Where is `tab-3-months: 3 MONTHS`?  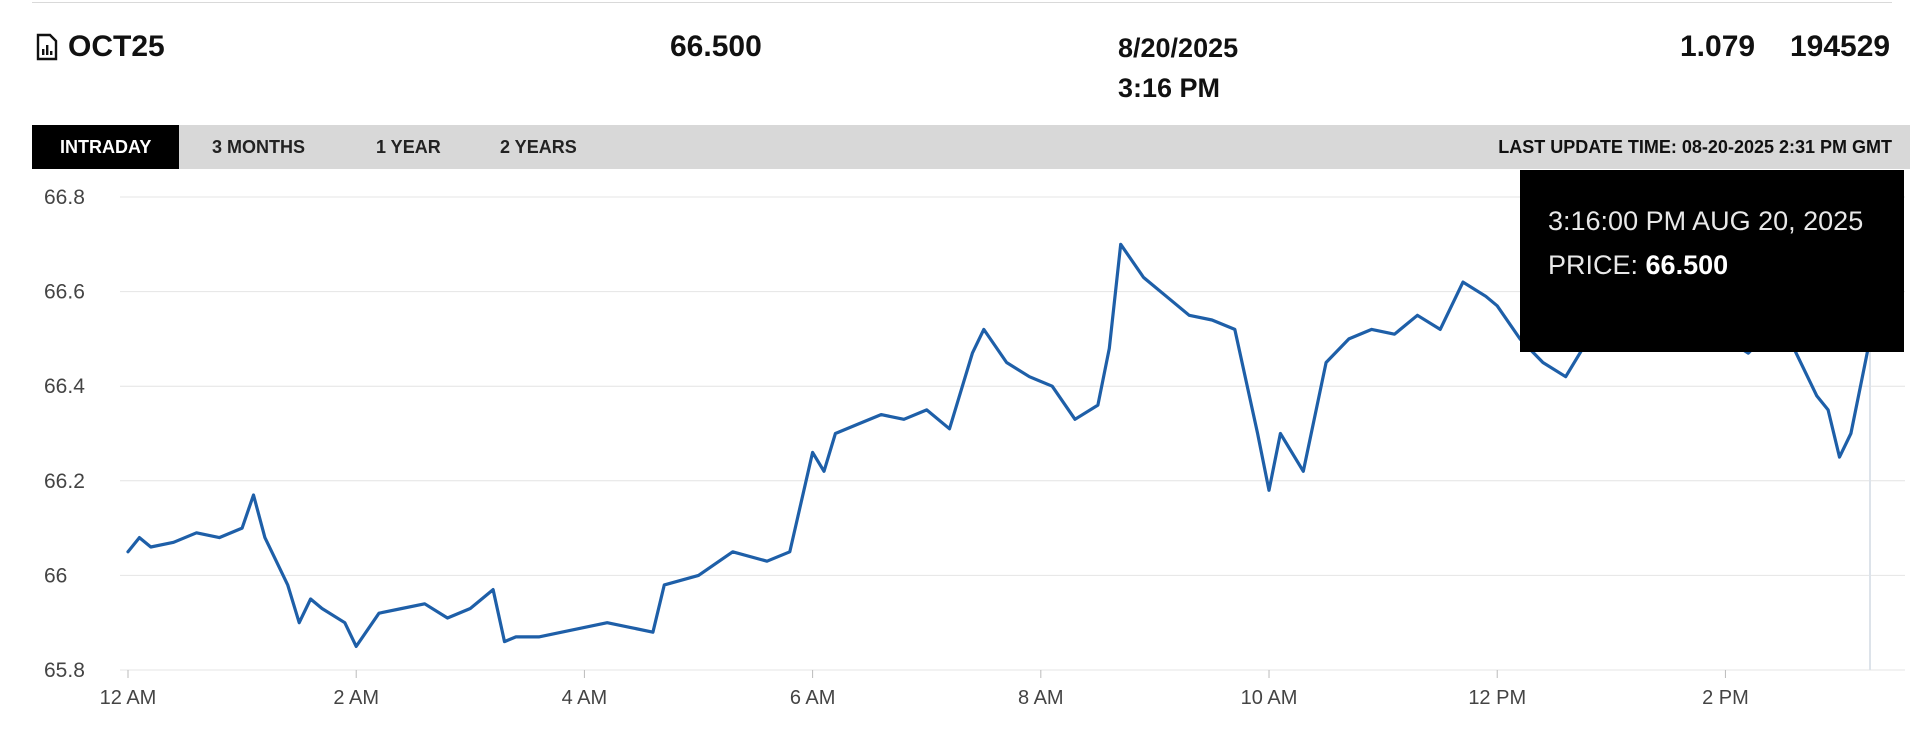
tab-3-months: 3 MONTHS is located at coordinates (259, 147).